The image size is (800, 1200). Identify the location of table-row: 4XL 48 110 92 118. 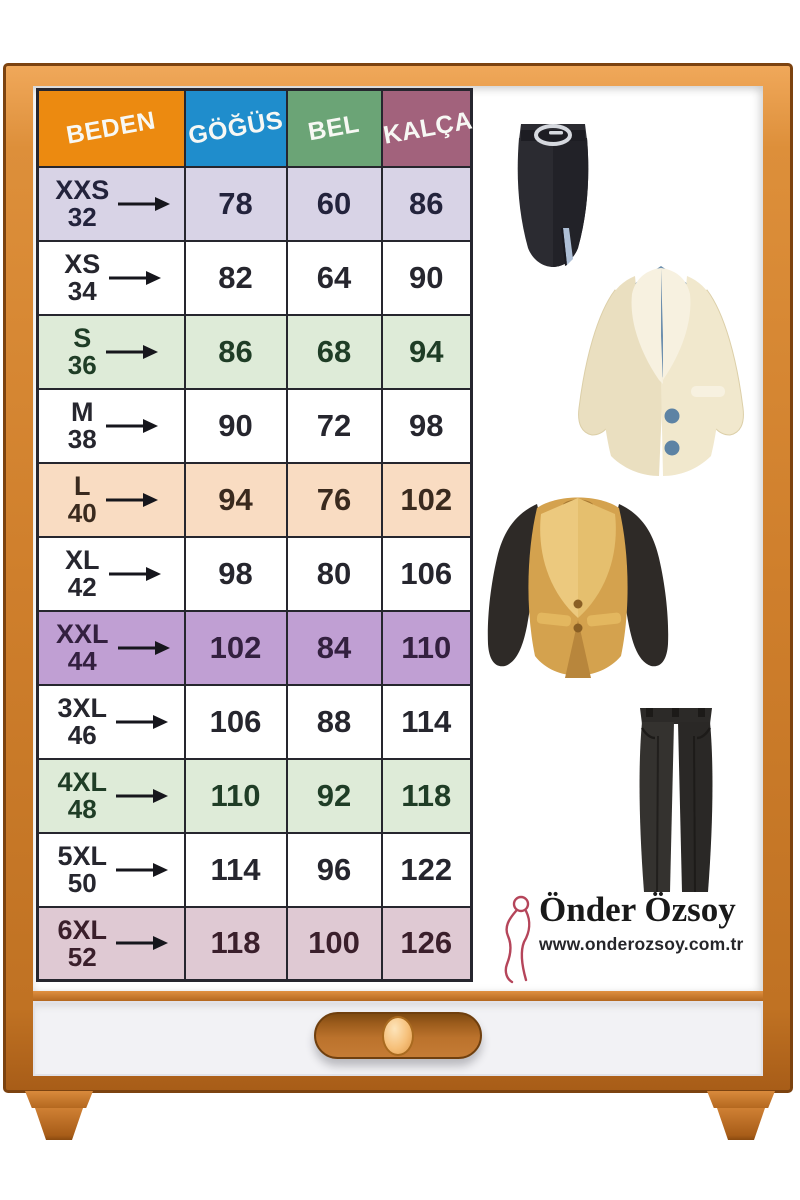
(254, 795).